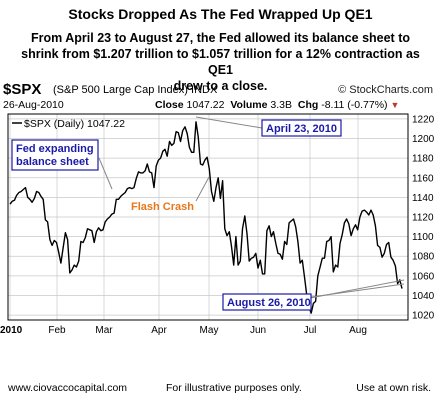 The height and width of the screenshot is (400, 441). I want to click on x-tick-label: Jul, so click(310, 330).